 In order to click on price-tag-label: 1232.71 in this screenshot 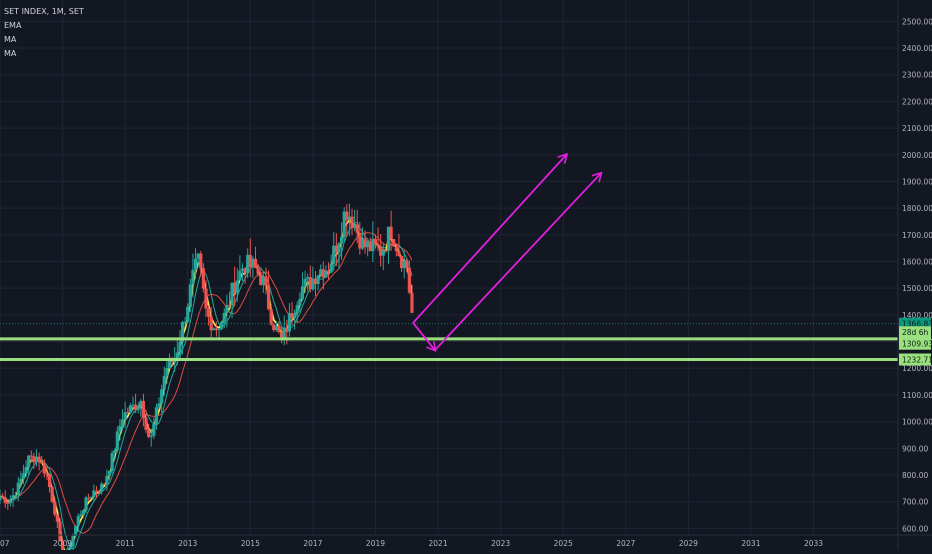, I will do `click(917, 360)`.